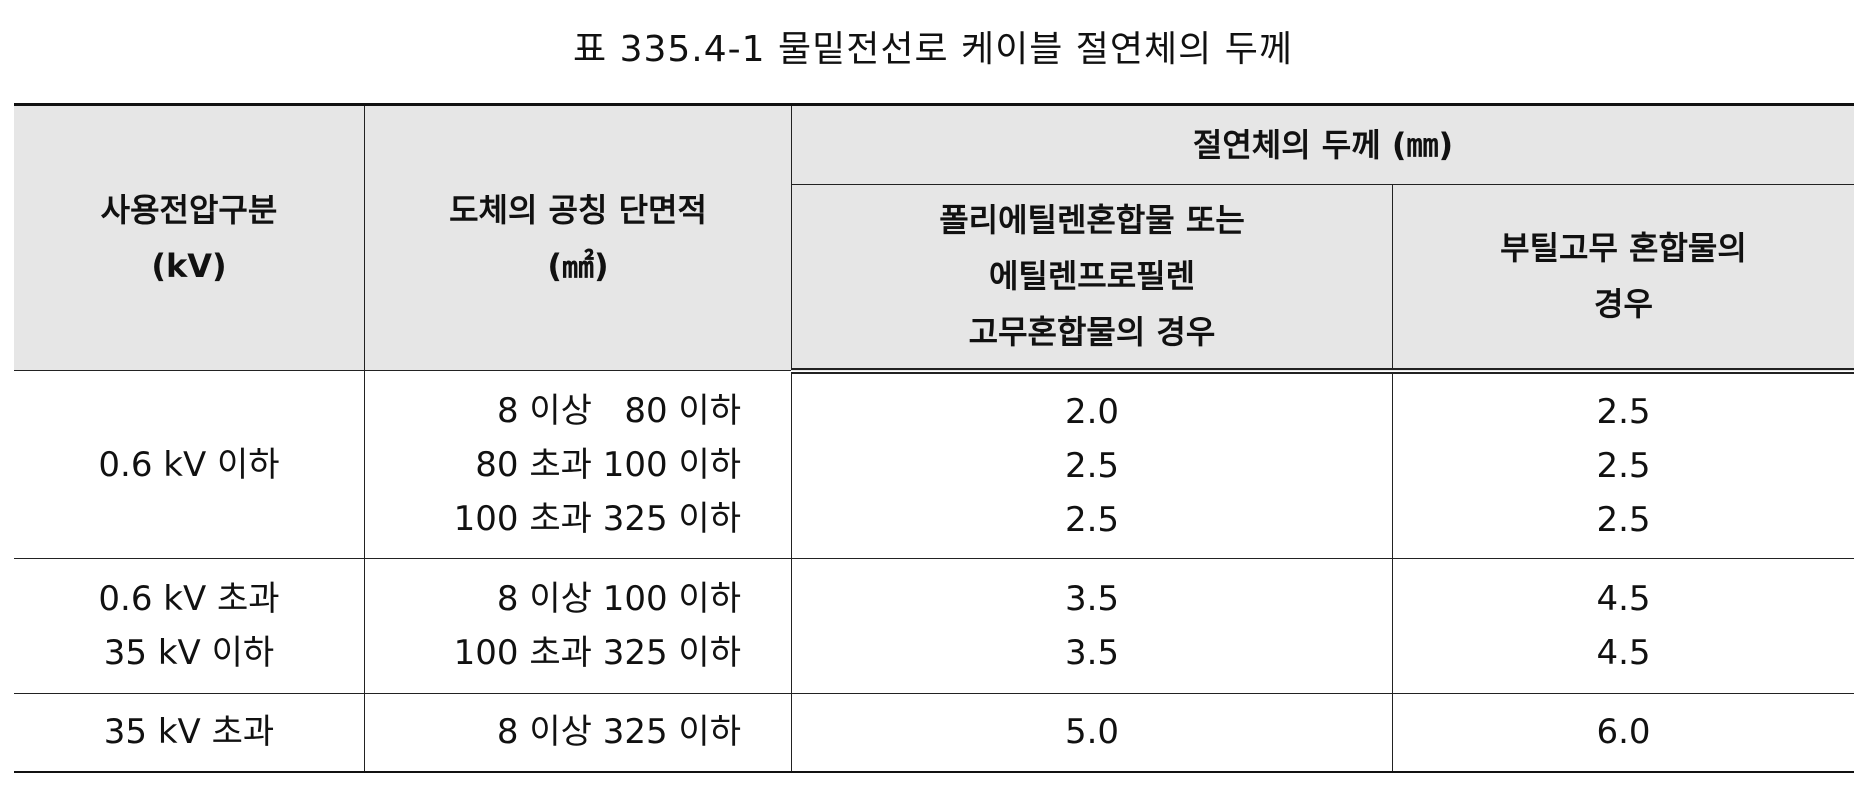 This screenshot has height=788, width=1866. What do you see at coordinates (578, 237) in the screenshot?
I see `header-area: 도체의 공칭 단면적 (㎟)` at bounding box center [578, 237].